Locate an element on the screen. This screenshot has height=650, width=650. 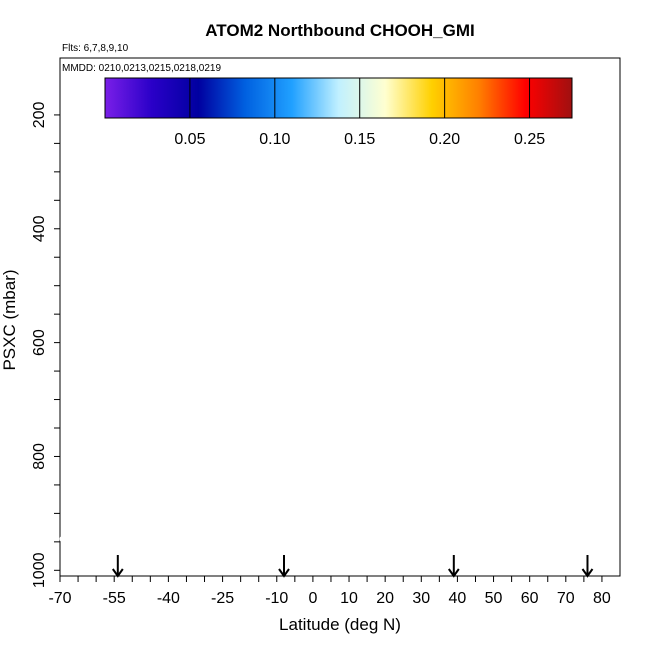
colorbar-tick-label: 0.10 is located at coordinates (274, 139).